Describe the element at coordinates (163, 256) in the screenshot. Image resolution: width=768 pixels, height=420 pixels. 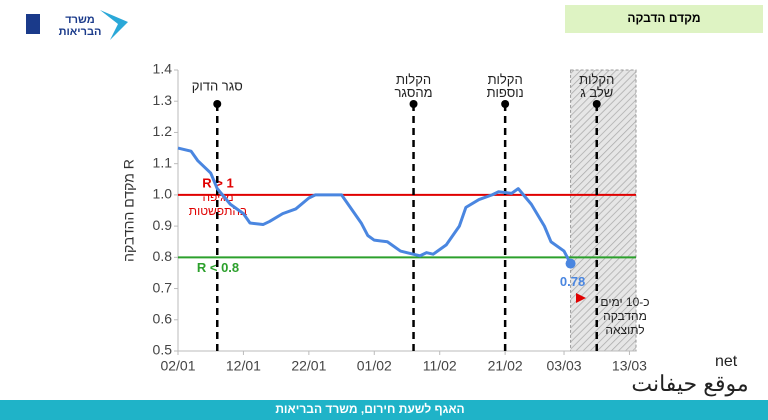
I see `y-tick-label: 0.8` at that location.